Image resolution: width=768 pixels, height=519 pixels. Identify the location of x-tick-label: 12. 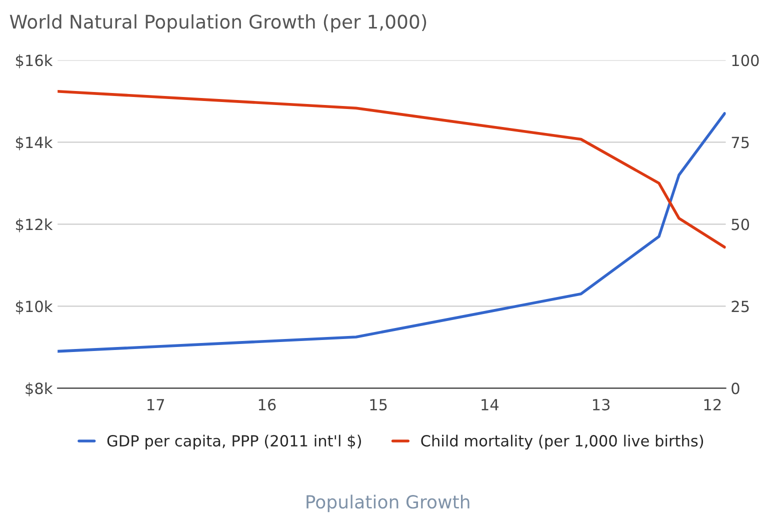
(712, 404).